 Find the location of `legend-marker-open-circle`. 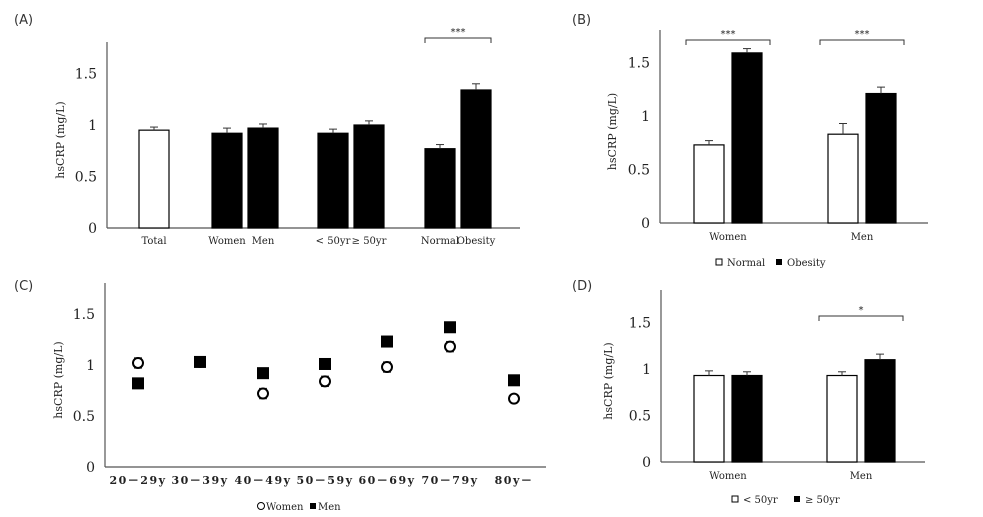

legend-marker-open-circle is located at coordinates (261, 506).